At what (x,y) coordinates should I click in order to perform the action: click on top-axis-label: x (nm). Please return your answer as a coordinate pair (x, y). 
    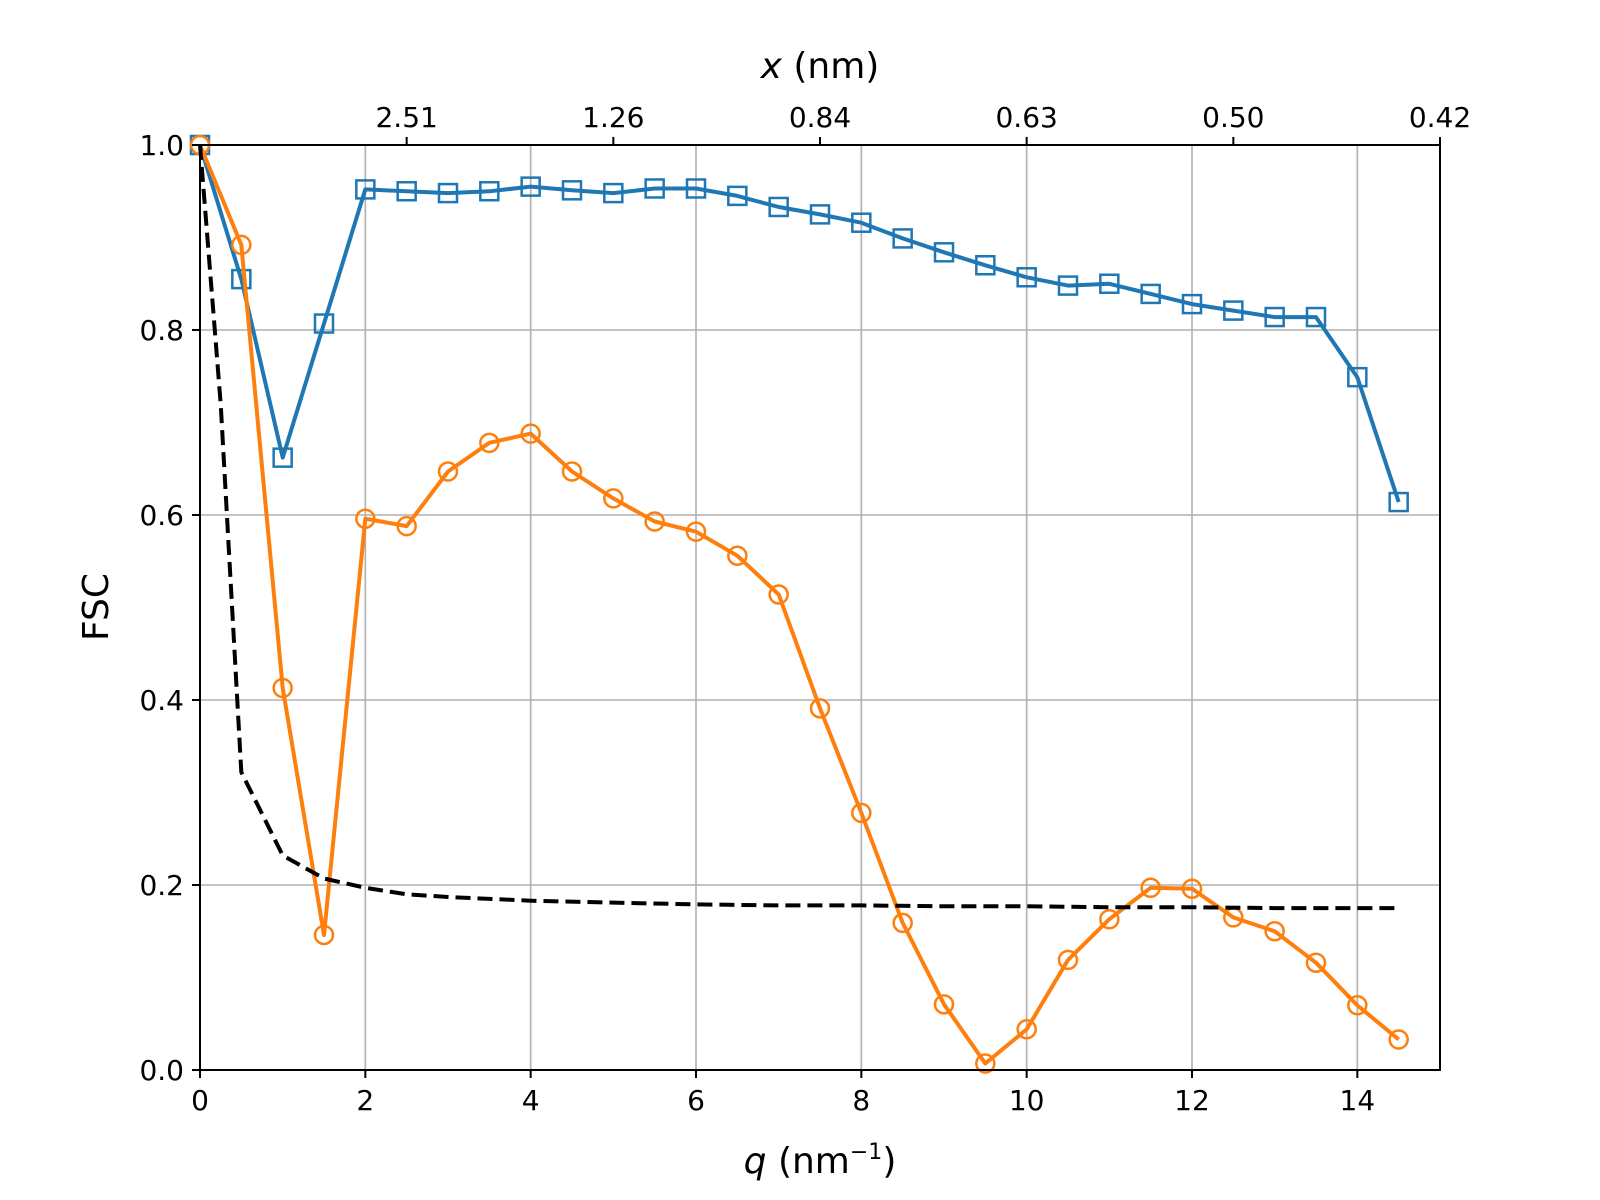
    Looking at the image, I should click on (820, 66).